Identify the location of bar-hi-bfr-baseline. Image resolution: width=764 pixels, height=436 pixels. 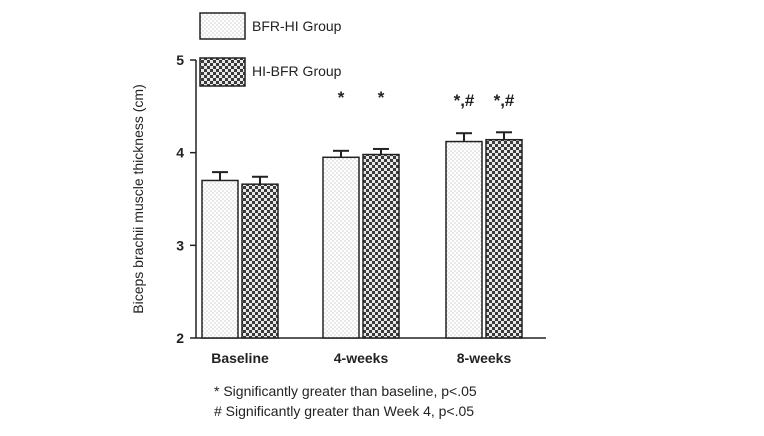
(260, 261).